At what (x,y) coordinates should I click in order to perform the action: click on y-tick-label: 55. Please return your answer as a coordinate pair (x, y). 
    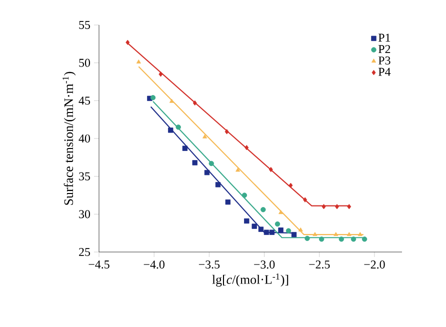
    Looking at the image, I should click on (84, 25).